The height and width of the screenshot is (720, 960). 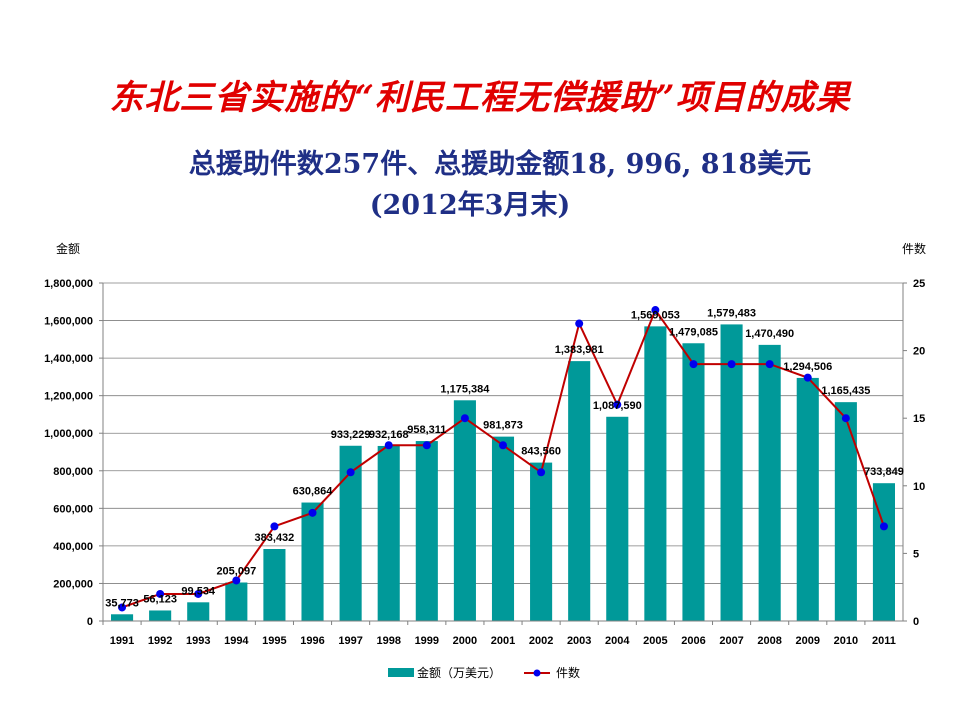 I want to click on legend-bar-label: 金额（万美元）, so click(x=459, y=672).